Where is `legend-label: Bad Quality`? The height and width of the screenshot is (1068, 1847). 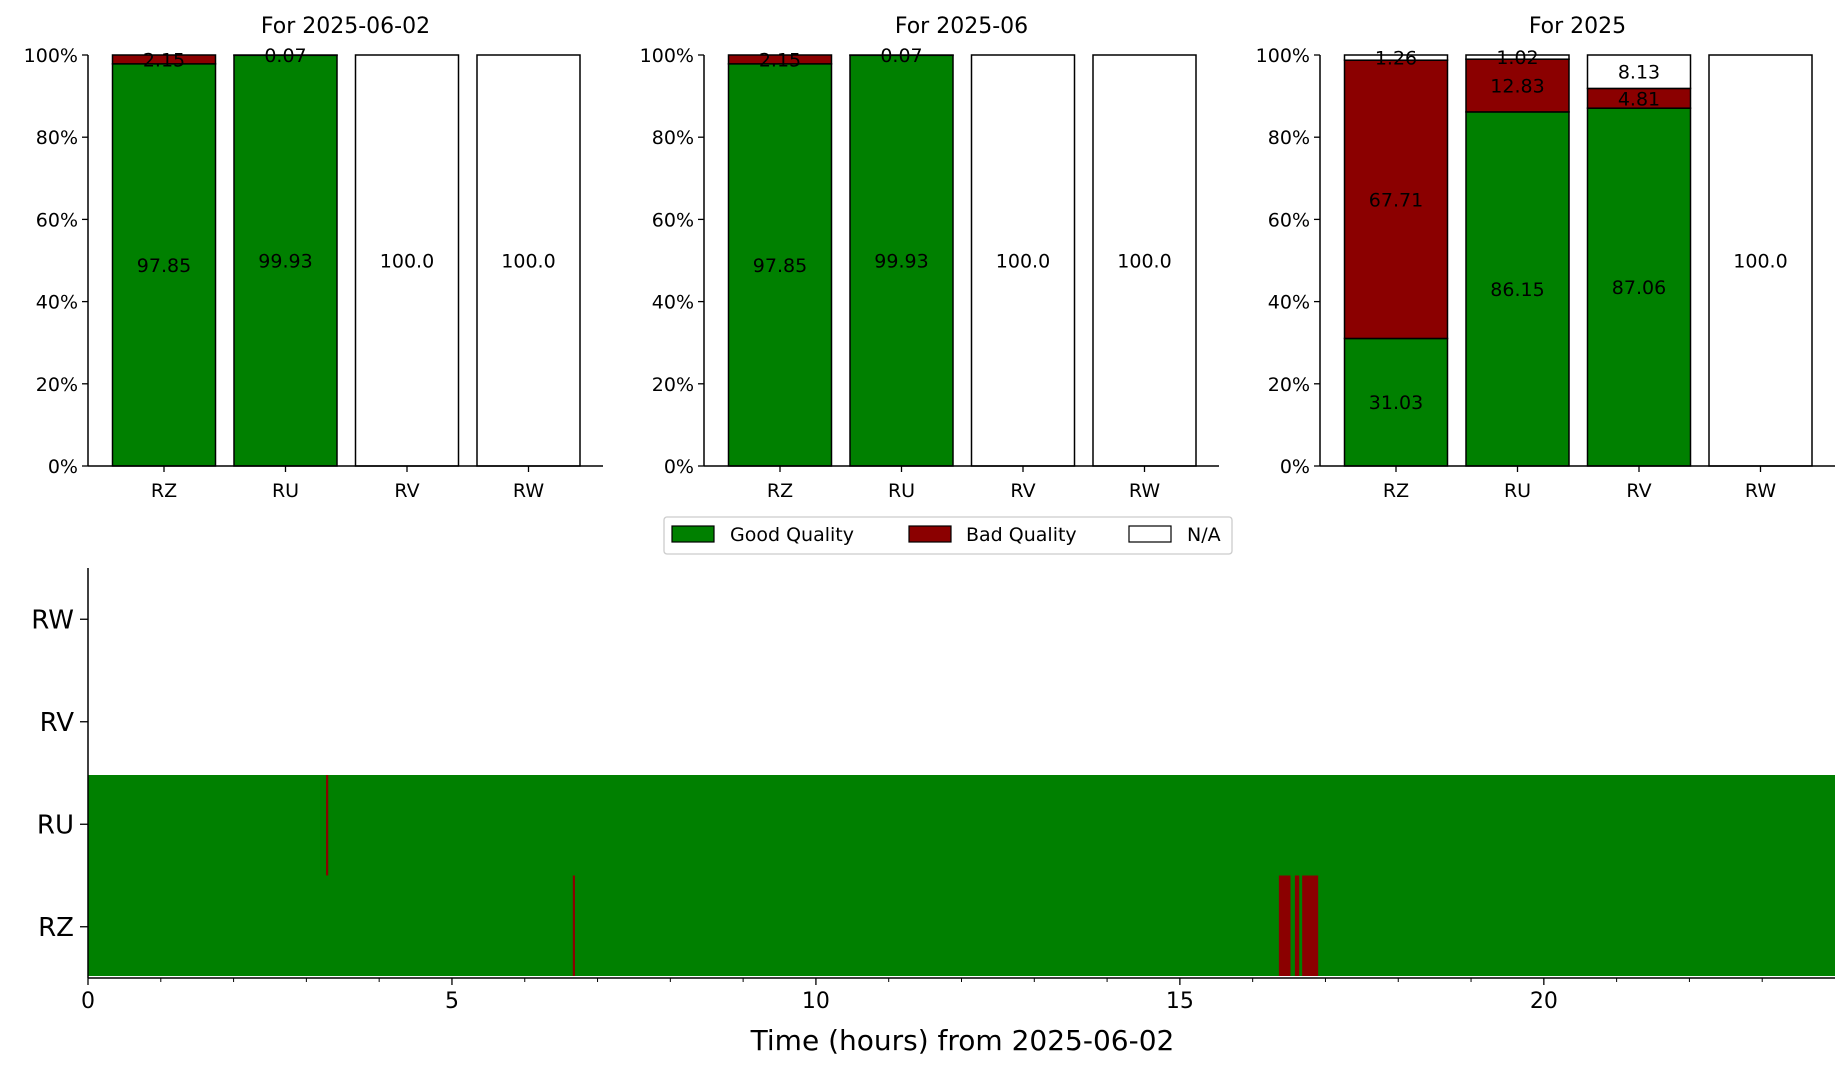
legend-label: Bad Quality is located at coordinates (1021, 535).